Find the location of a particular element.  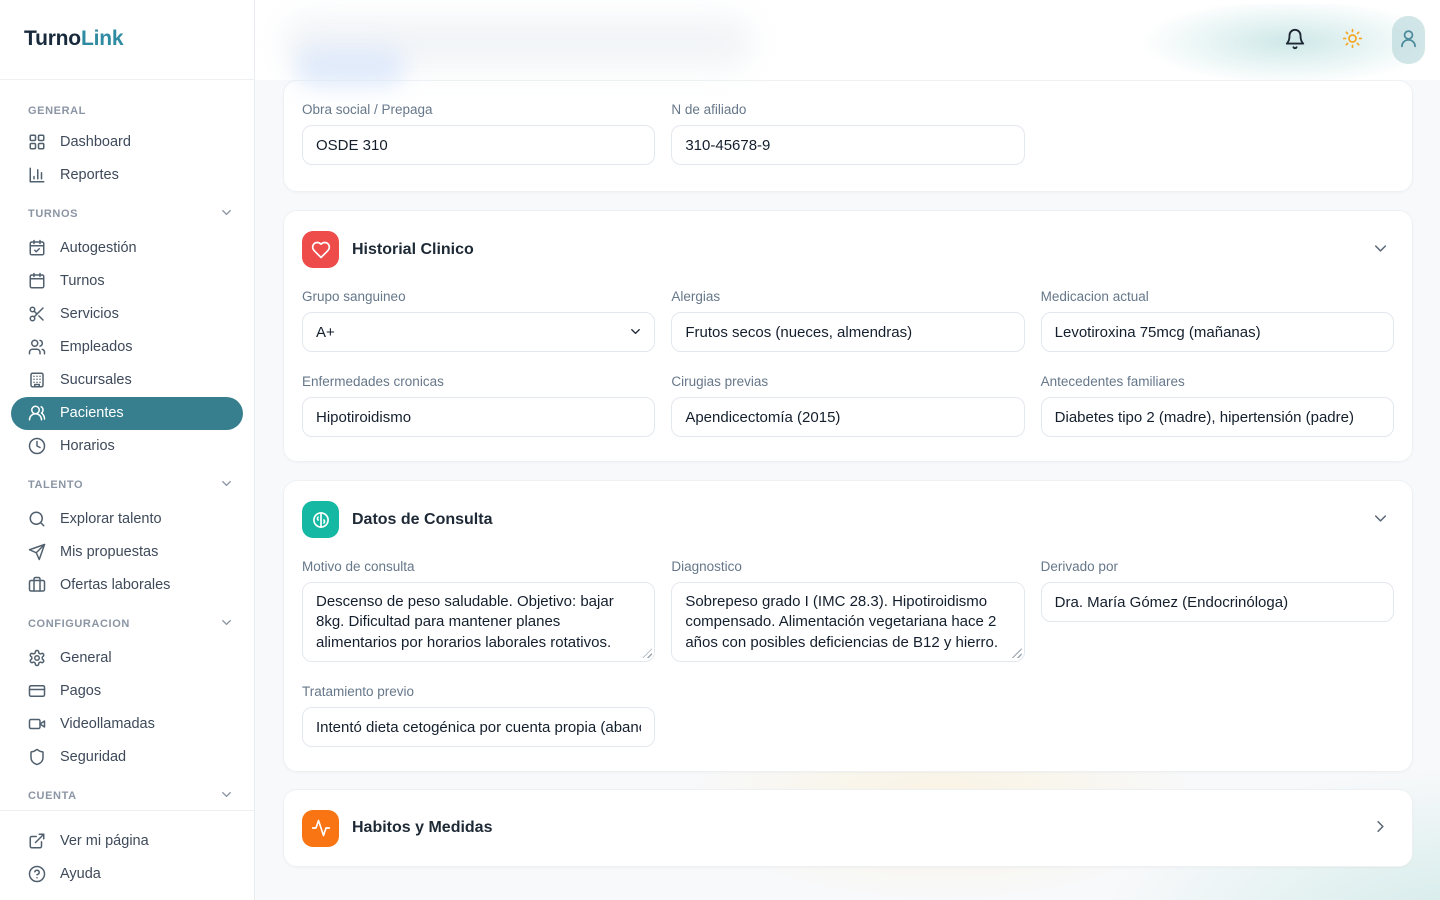

insurance-card: Obra social / Prepaga N de afiliado is located at coordinates (848, 136).